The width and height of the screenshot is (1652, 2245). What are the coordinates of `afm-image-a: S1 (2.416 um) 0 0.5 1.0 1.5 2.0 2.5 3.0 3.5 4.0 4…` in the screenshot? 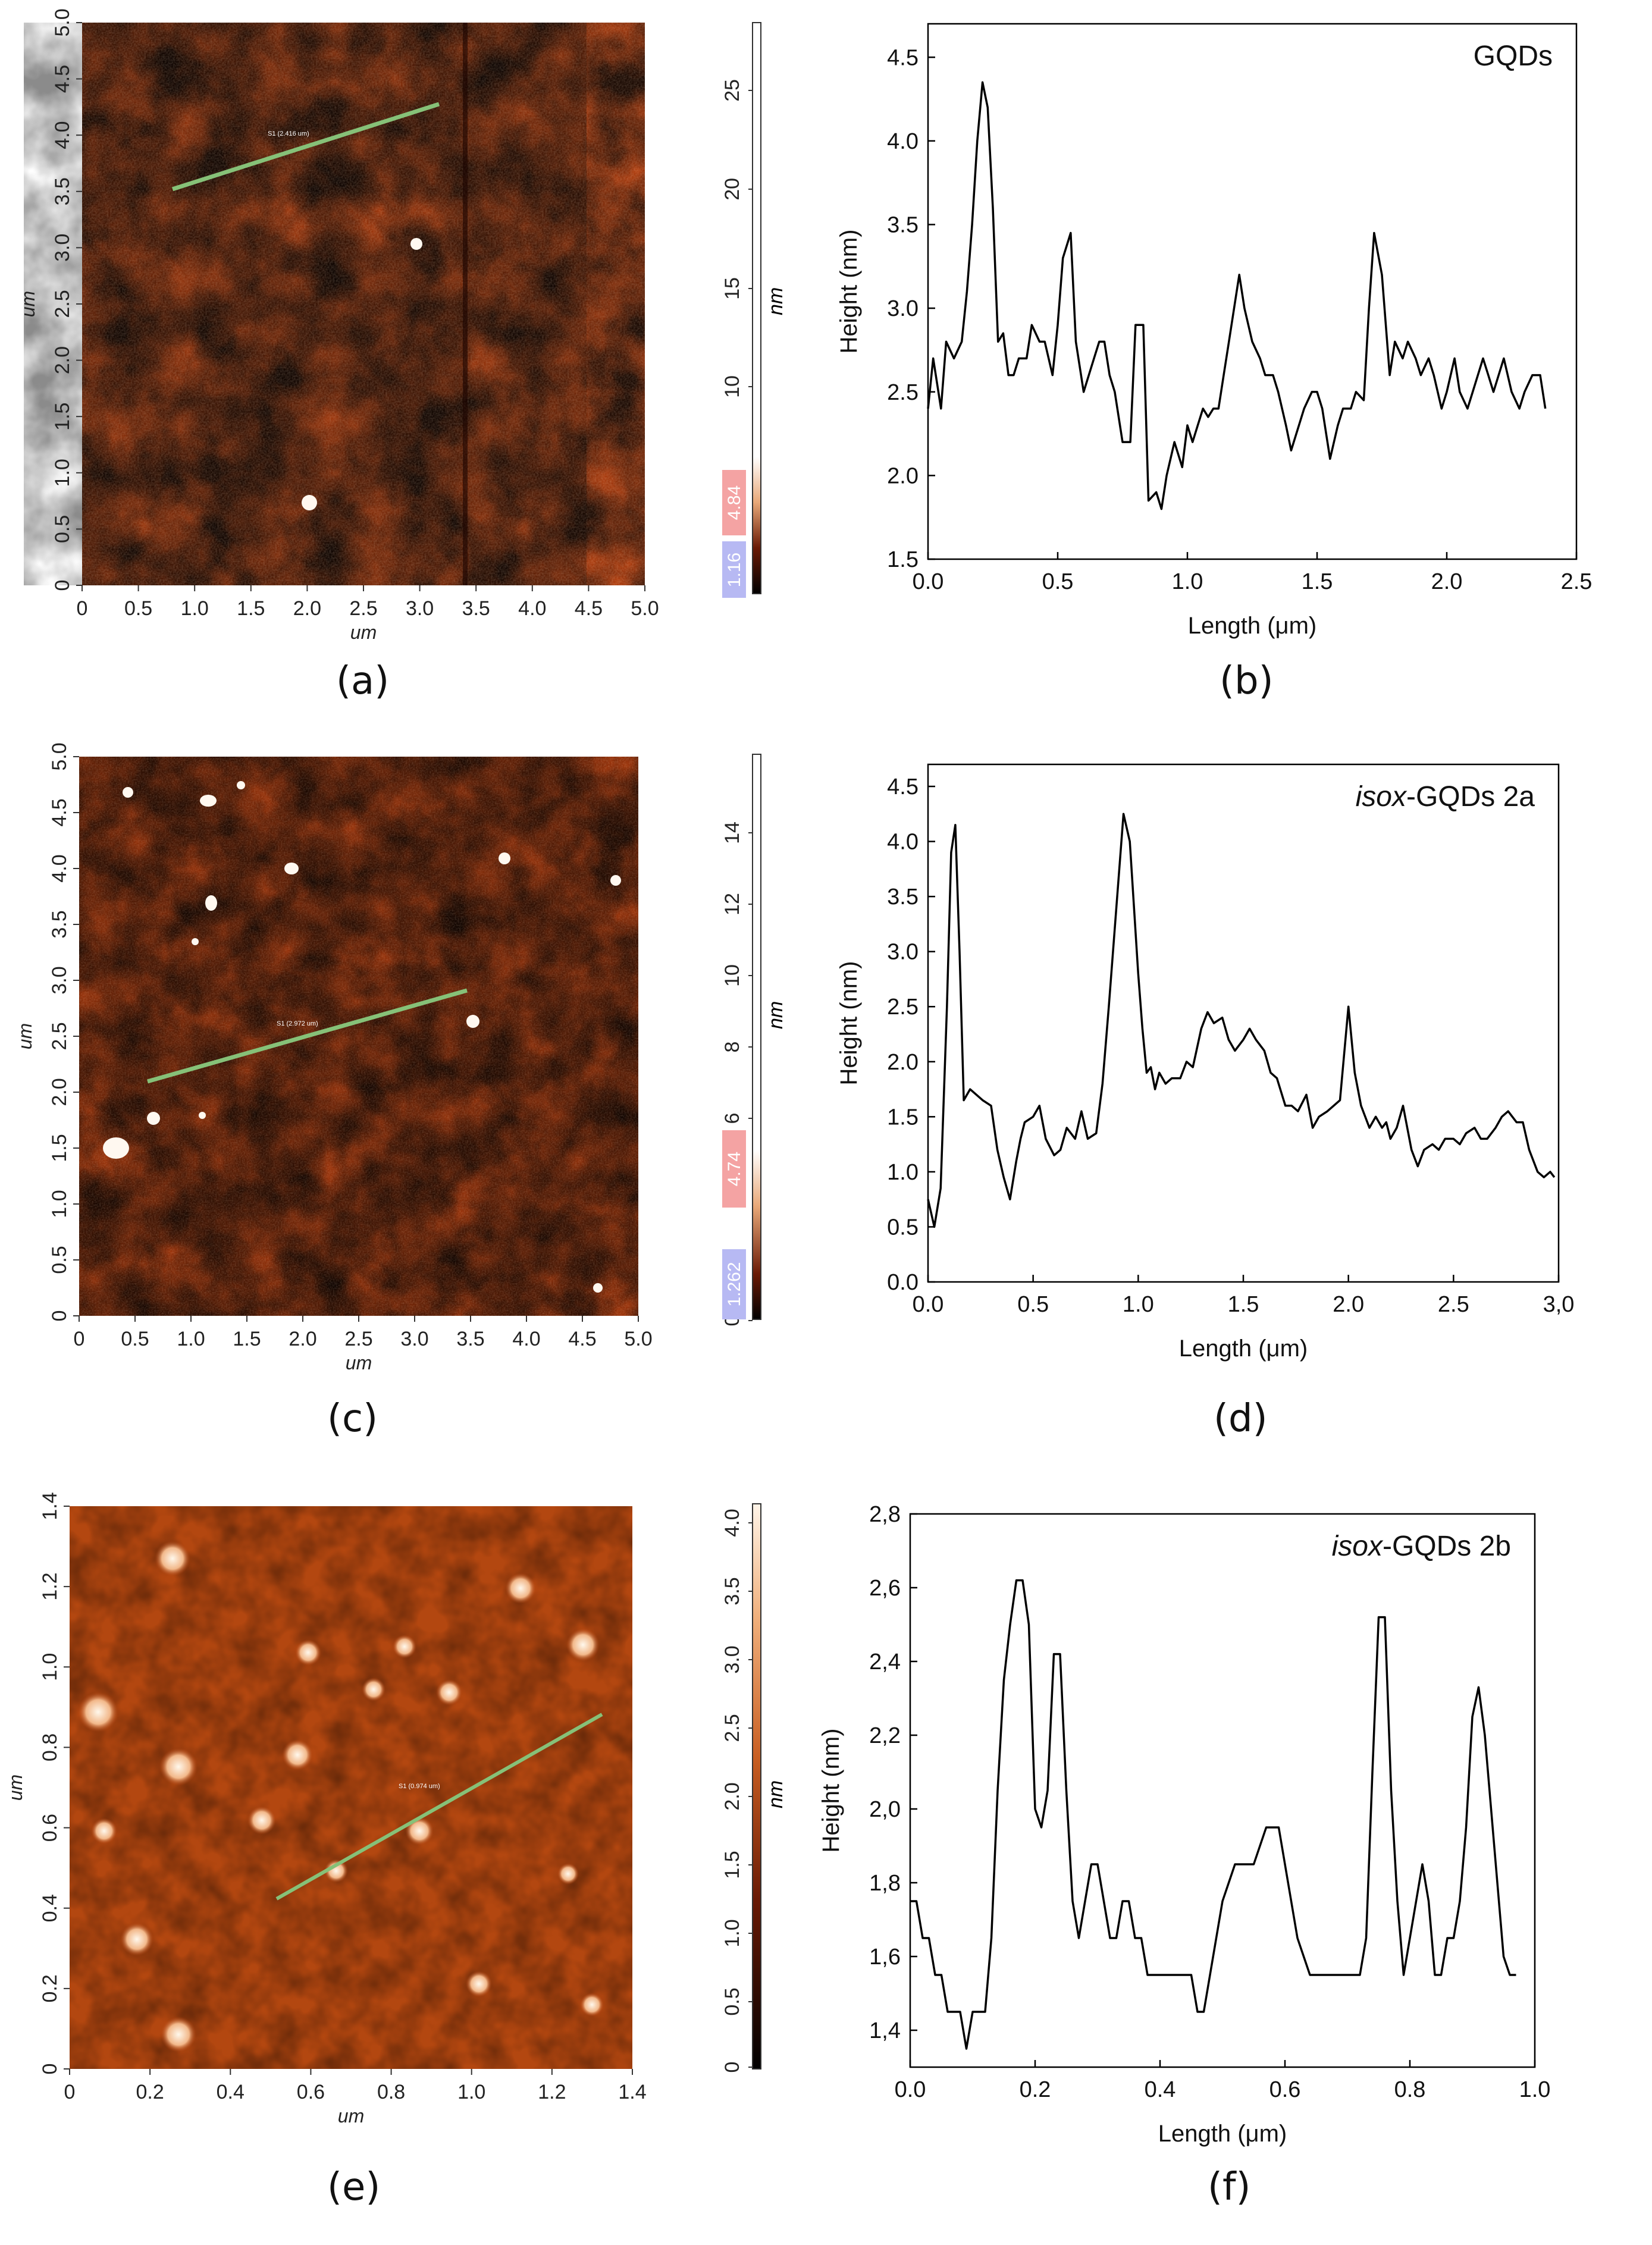 It's located at (338, 325).